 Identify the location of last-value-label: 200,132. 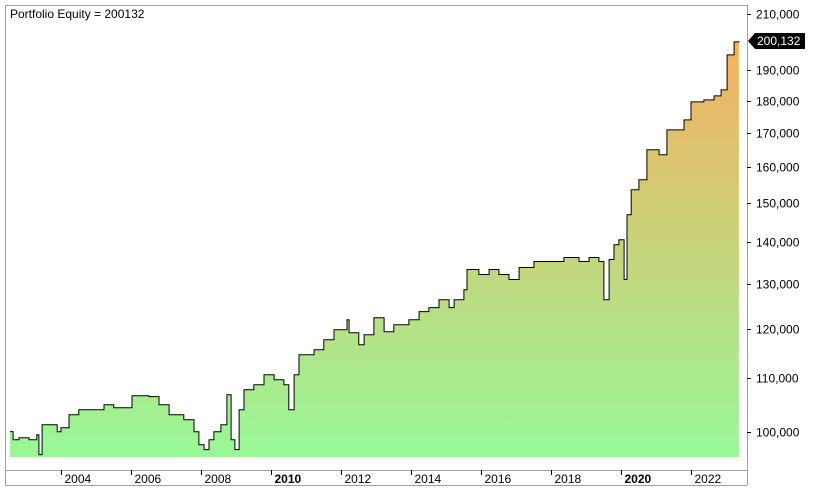
(779, 41).